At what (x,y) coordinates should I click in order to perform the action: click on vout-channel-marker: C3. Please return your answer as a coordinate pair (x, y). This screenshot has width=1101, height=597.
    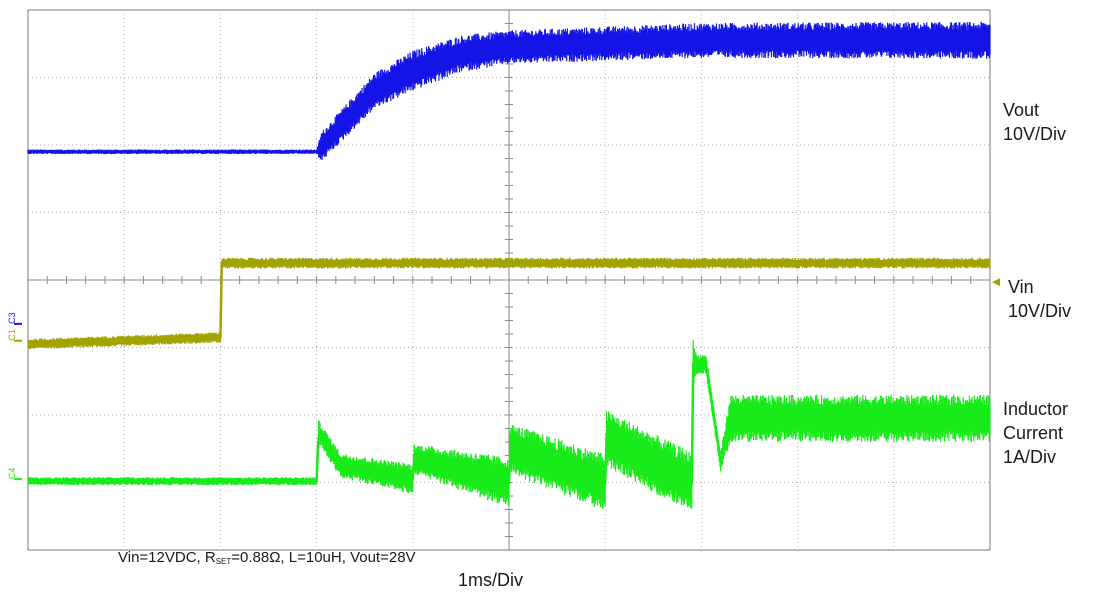
    Looking at the image, I should click on (12, 318).